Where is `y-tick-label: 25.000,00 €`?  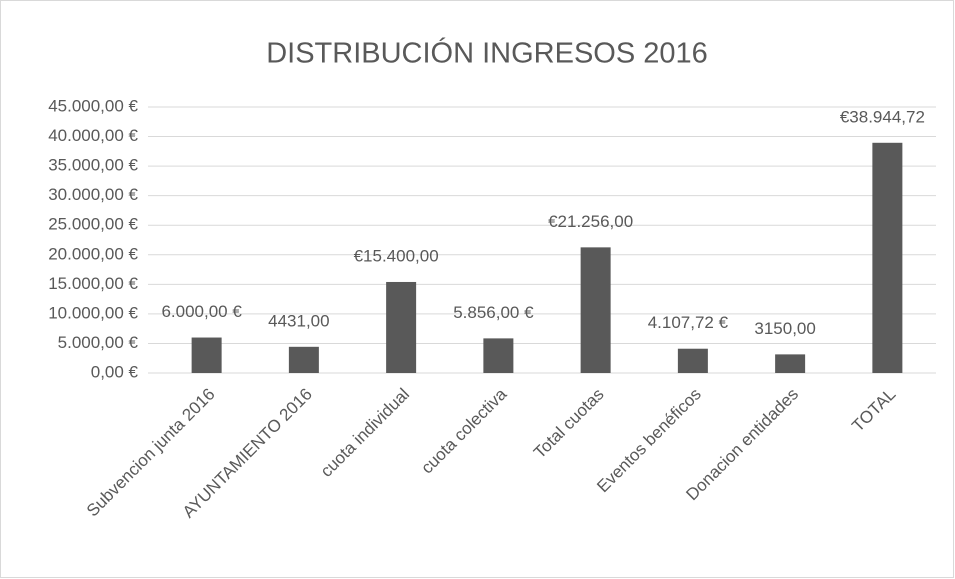 y-tick-label: 25.000,00 € is located at coordinates (93, 224).